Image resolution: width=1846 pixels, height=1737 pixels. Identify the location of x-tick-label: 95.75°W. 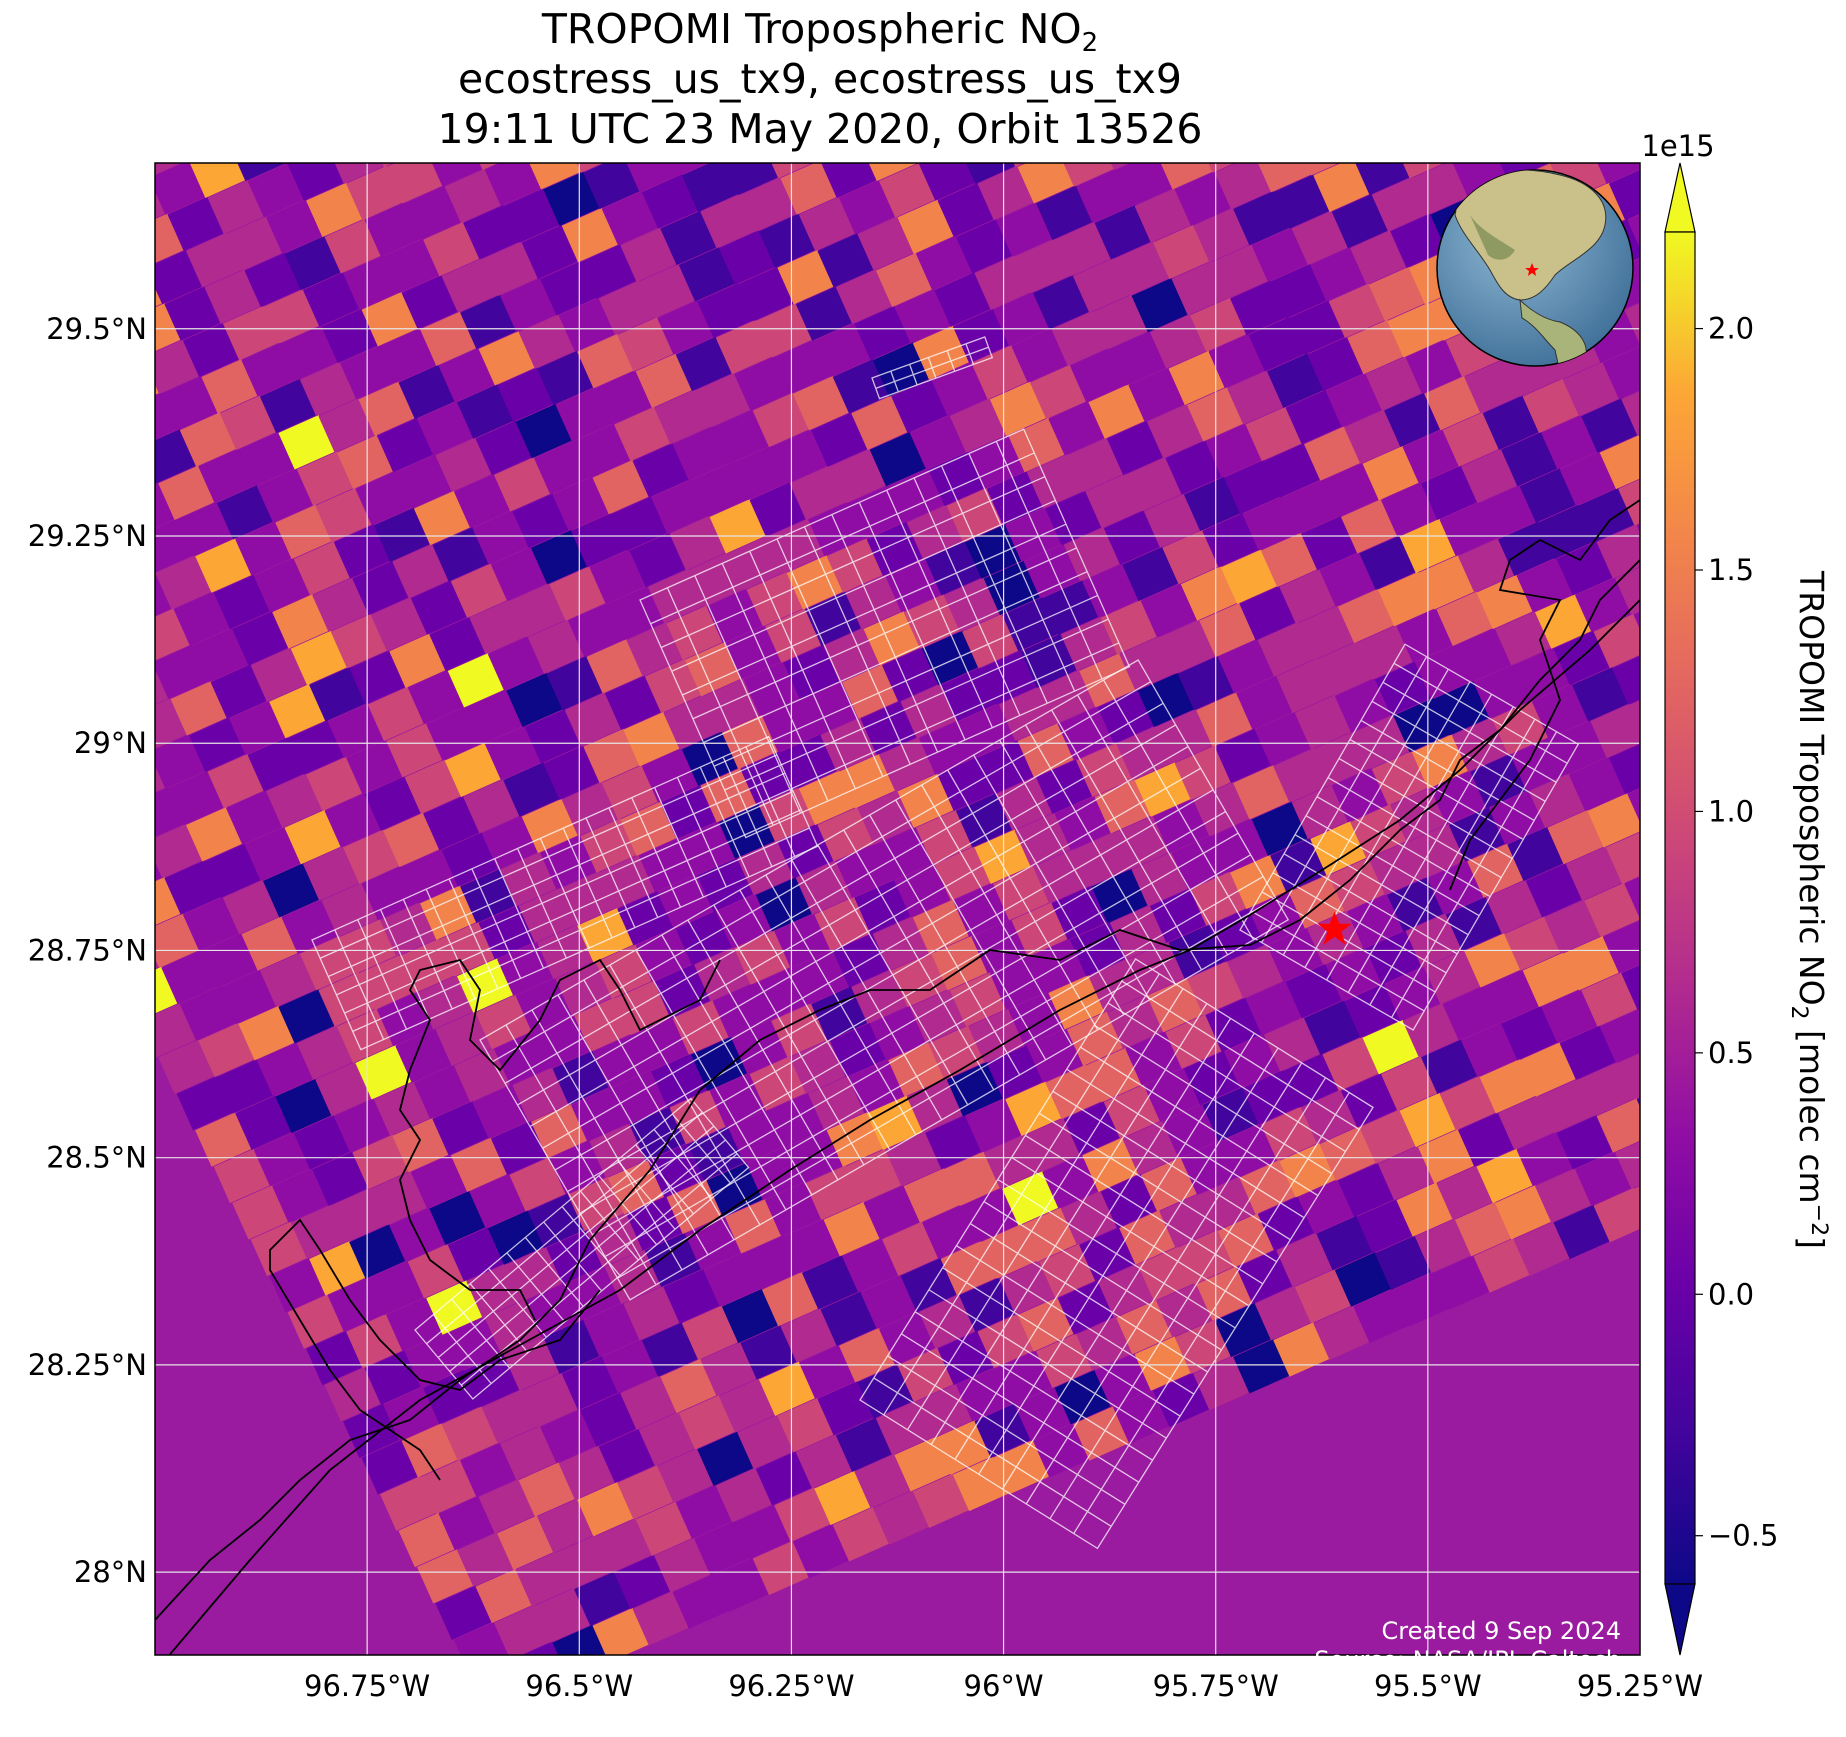
(1216, 1686).